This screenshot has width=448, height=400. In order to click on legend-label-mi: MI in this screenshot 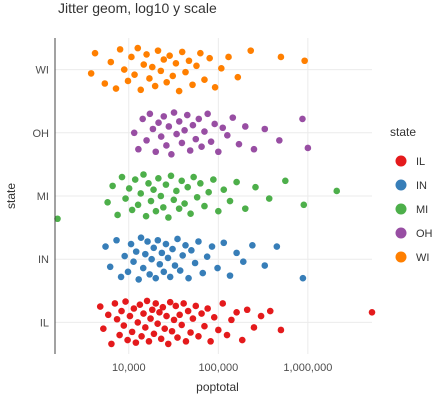, I will do `click(422, 210)`.